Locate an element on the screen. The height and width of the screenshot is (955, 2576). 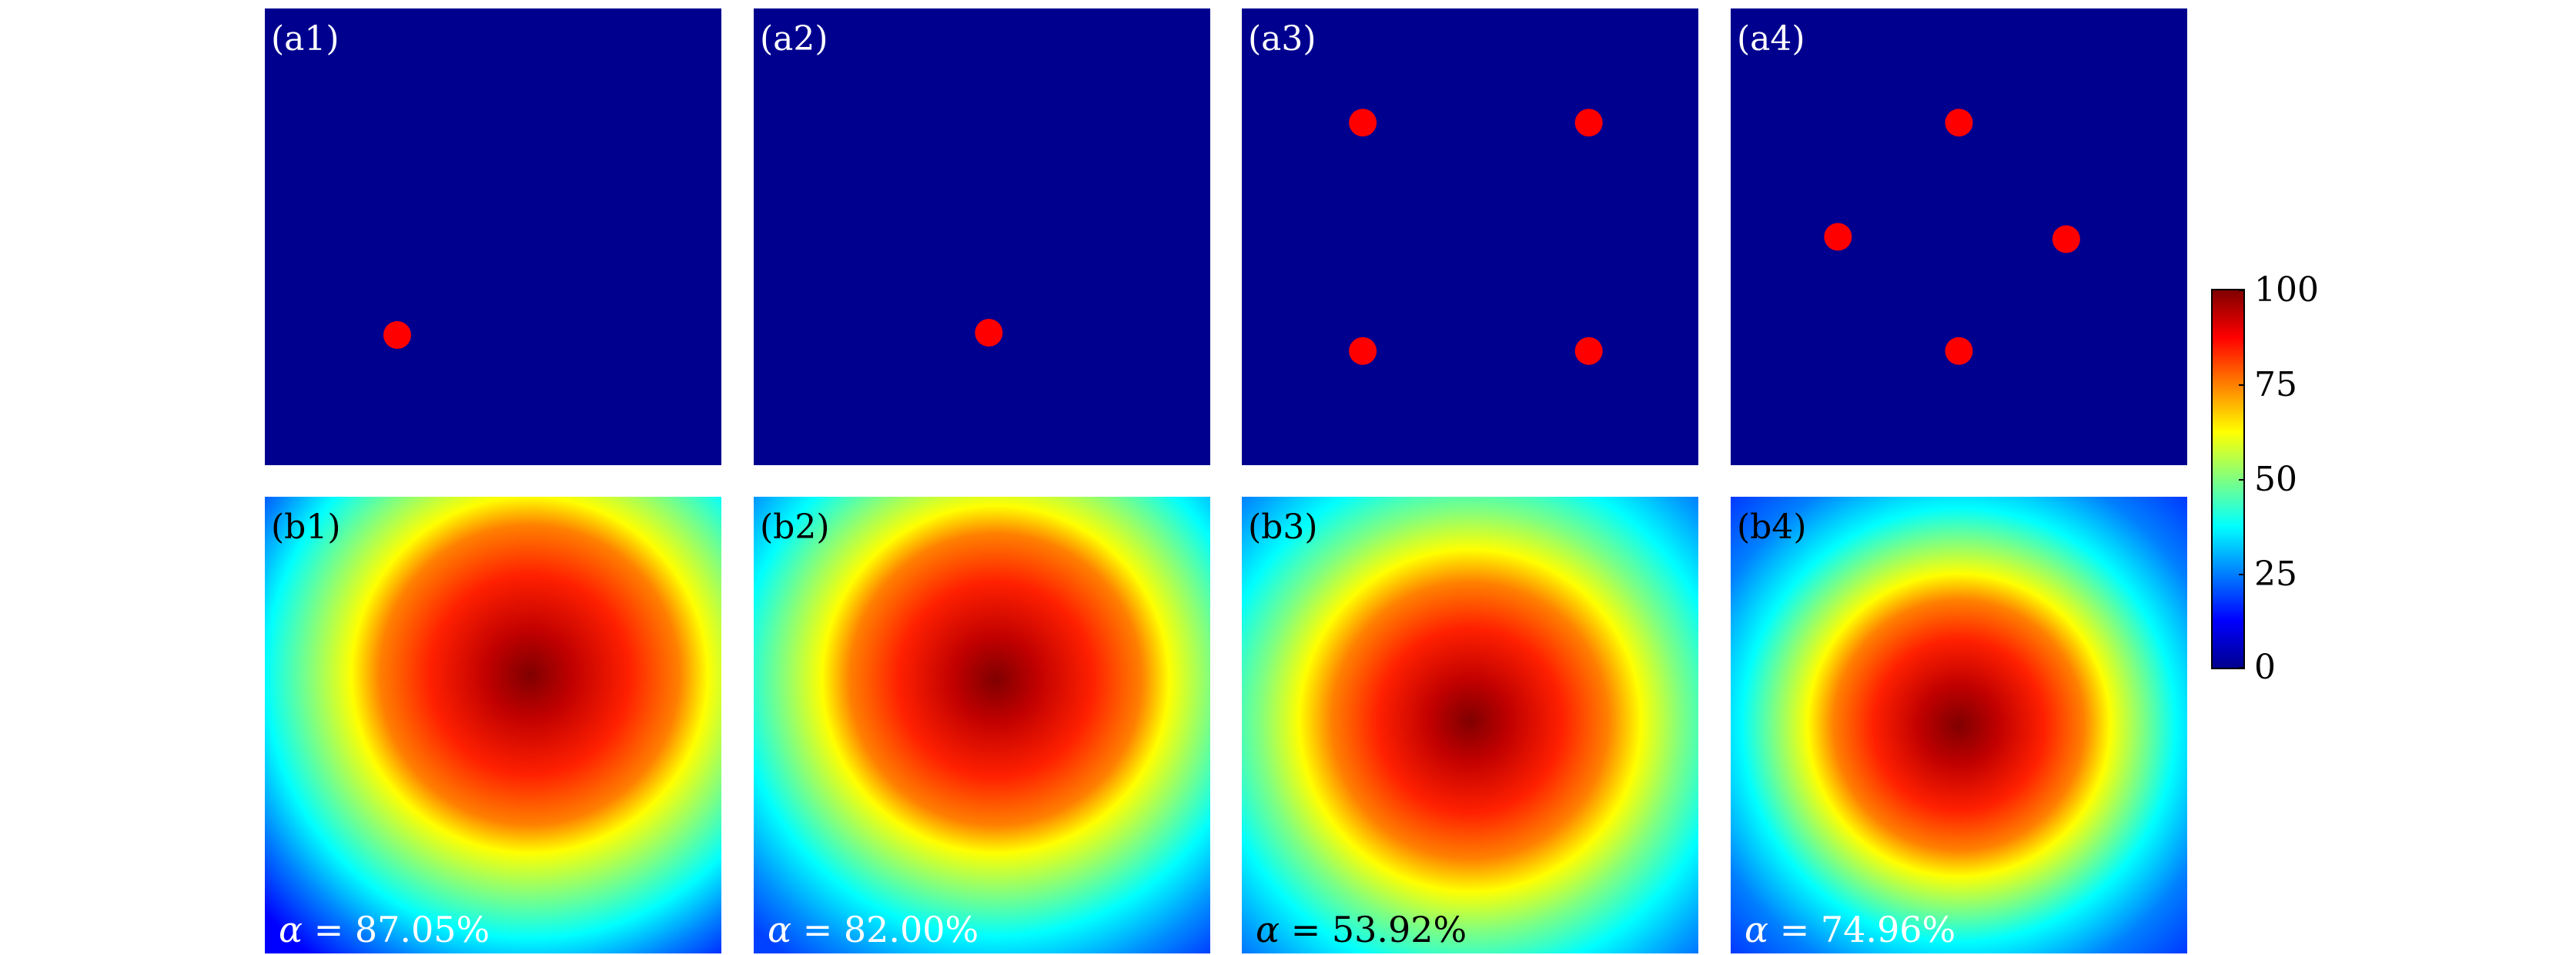
panel-a1-plot is located at coordinates (493, 236).